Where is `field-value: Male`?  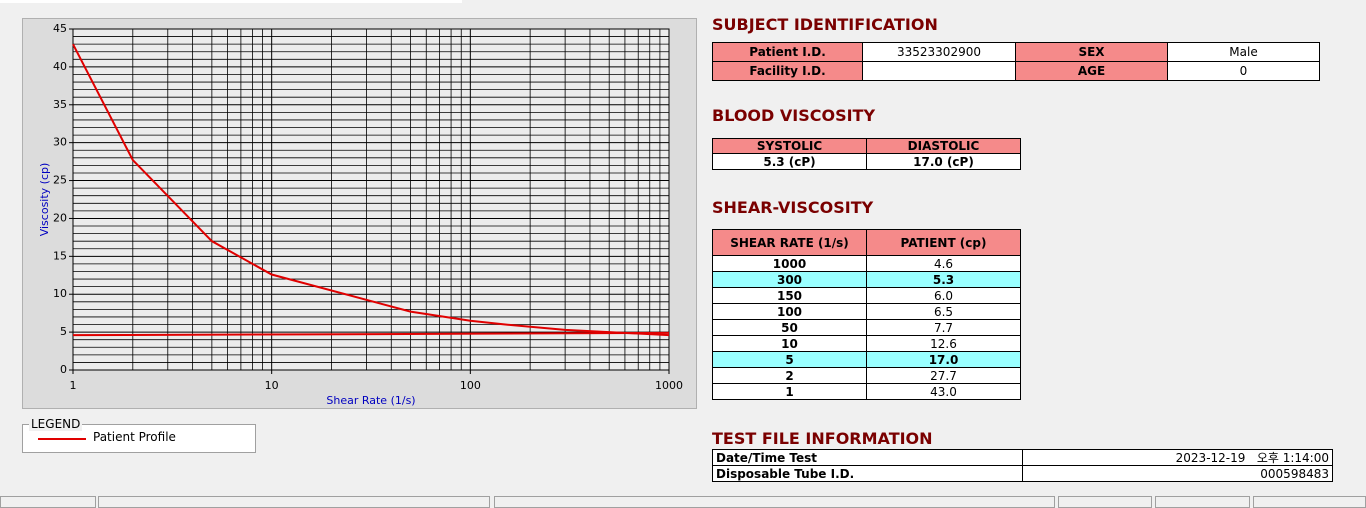
field-value: Male is located at coordinates (1243, 52).